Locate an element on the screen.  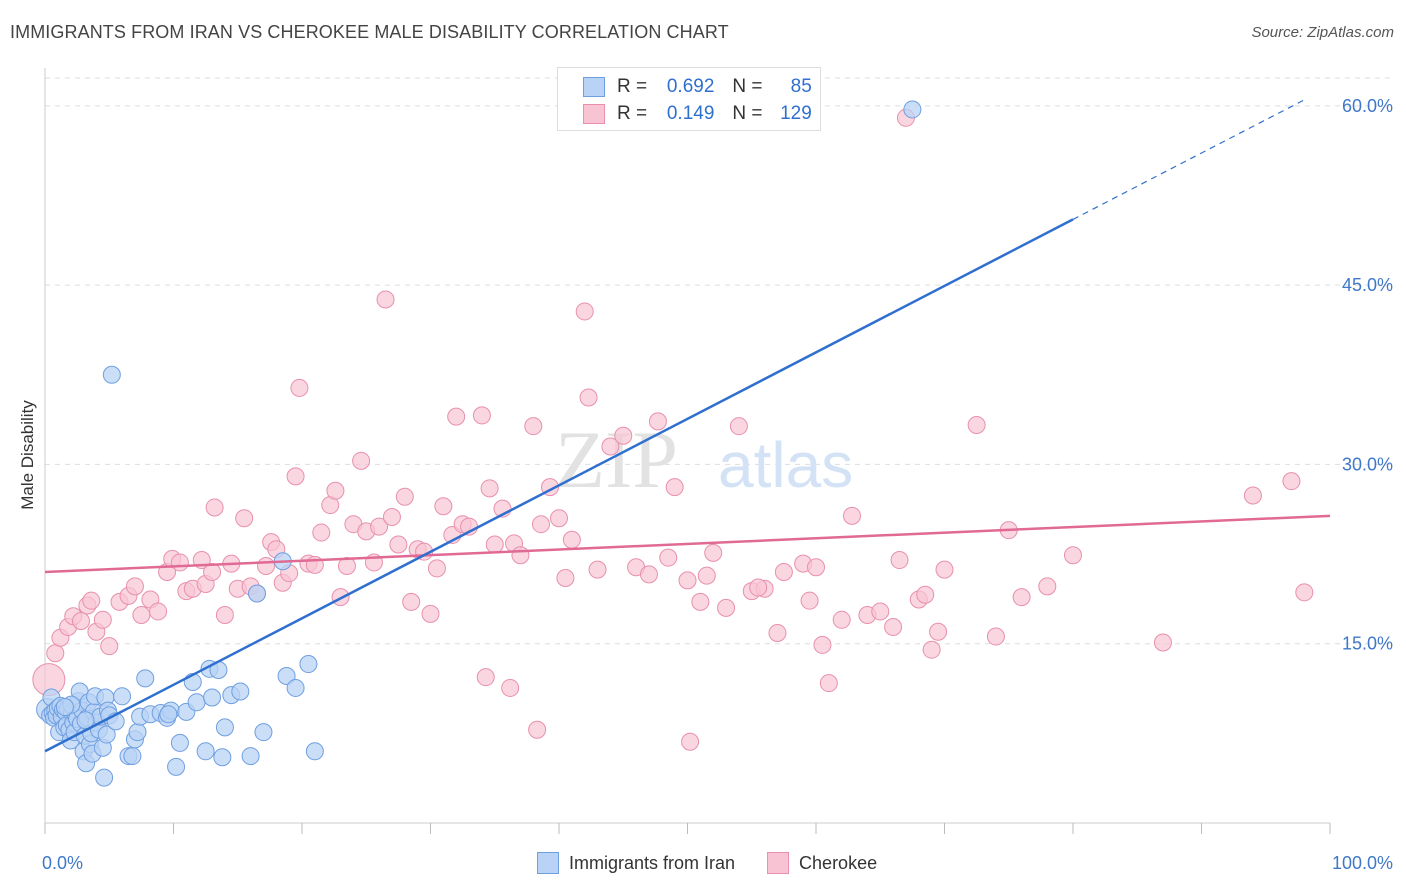
n-value-cherokee: 129 is located at coordinates (796, 113).